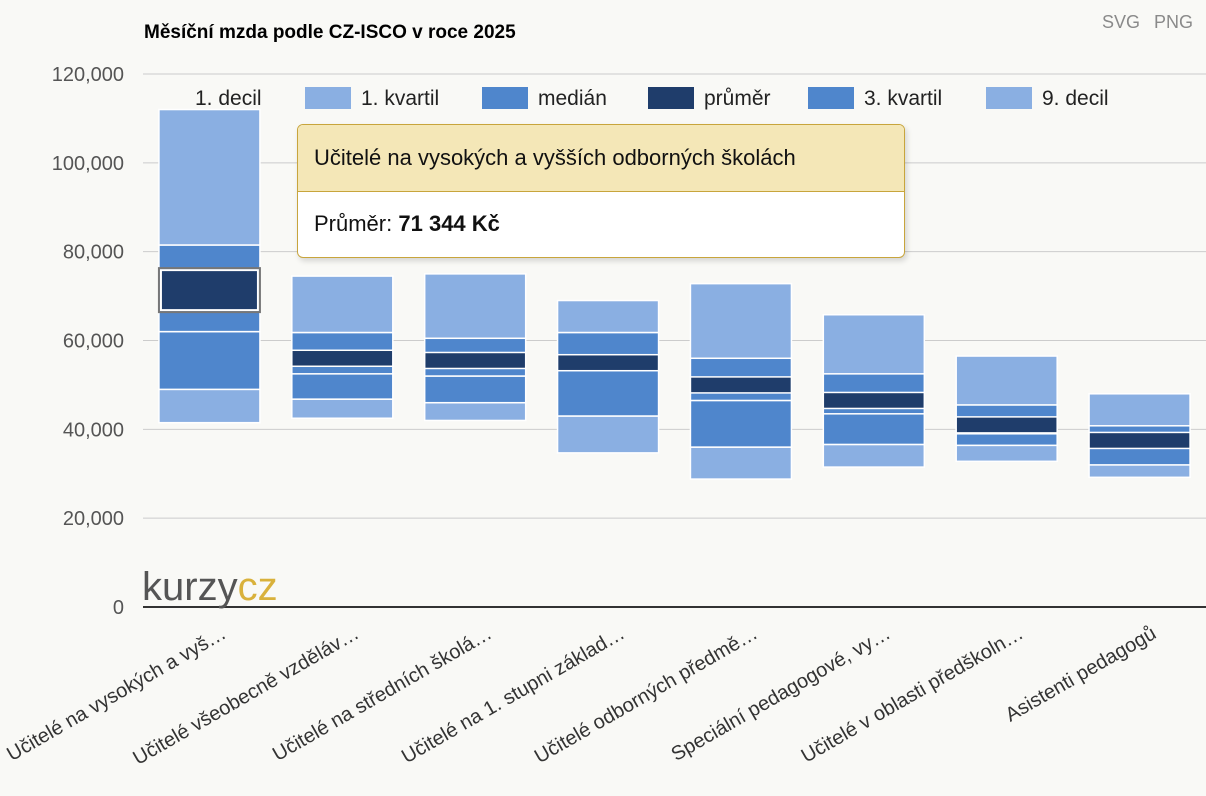 This screenshot has width=1206, height=796. I want to click on legend-item: 1. decil, so click(228, 98).